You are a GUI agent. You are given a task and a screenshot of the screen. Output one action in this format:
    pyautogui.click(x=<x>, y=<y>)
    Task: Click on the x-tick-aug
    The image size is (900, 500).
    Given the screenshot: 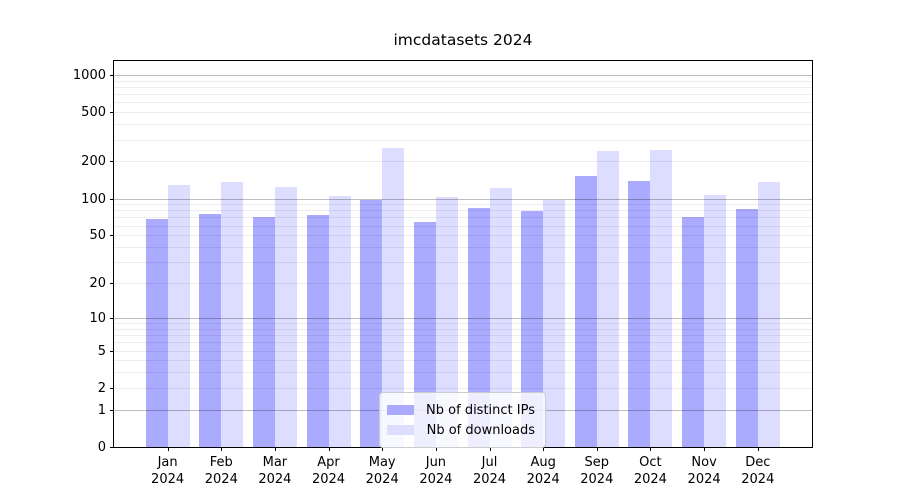 What is the action you would take?
    pyautogui.click(x=544, y=449)
    